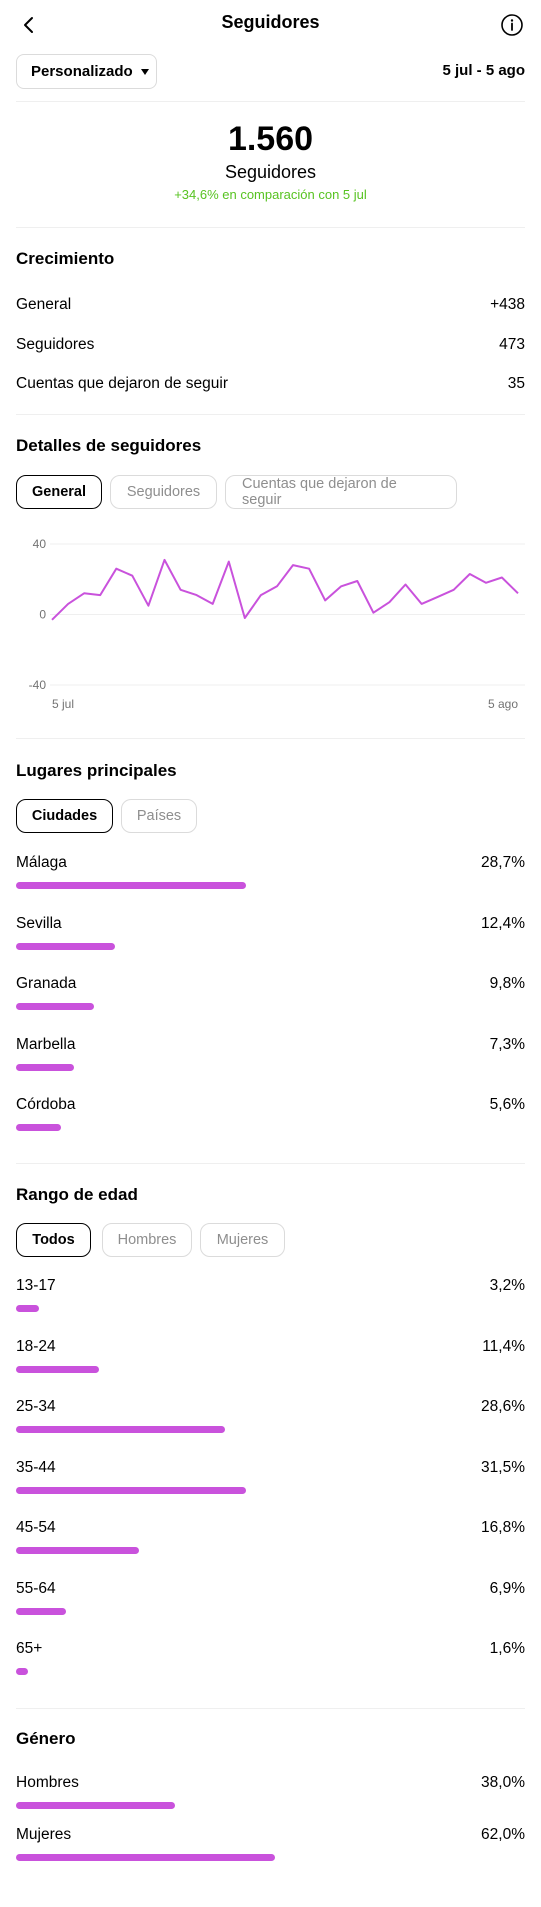  What do you see at coordinates (36, 1285) in the screenshot?
I see `age-item-label: 13-17` at bounding box center [36, 1285].